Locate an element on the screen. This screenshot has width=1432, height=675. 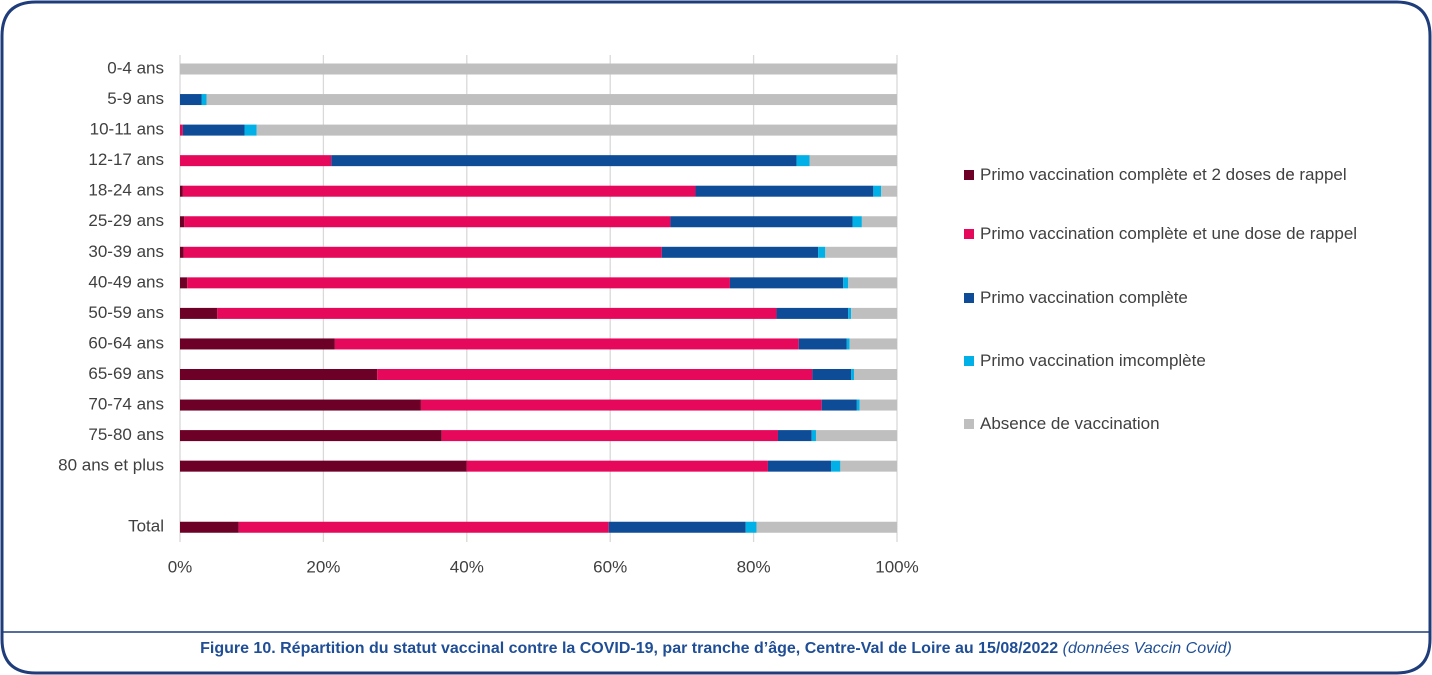
y-tick-label: Total is located at coordinates (146, 526).